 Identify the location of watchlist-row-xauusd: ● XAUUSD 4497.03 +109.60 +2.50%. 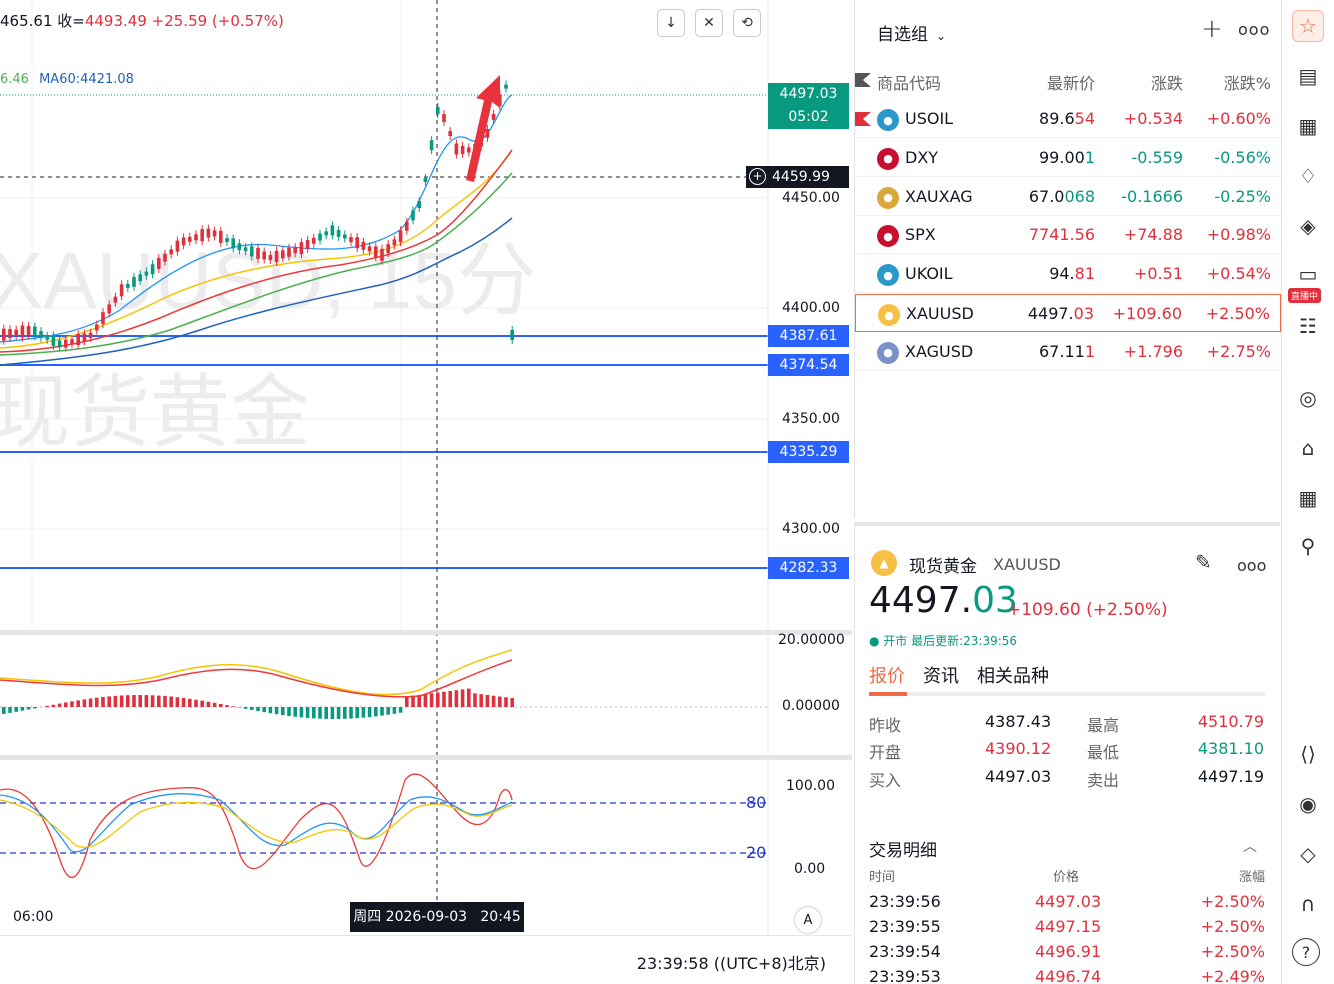
(1068, 313).